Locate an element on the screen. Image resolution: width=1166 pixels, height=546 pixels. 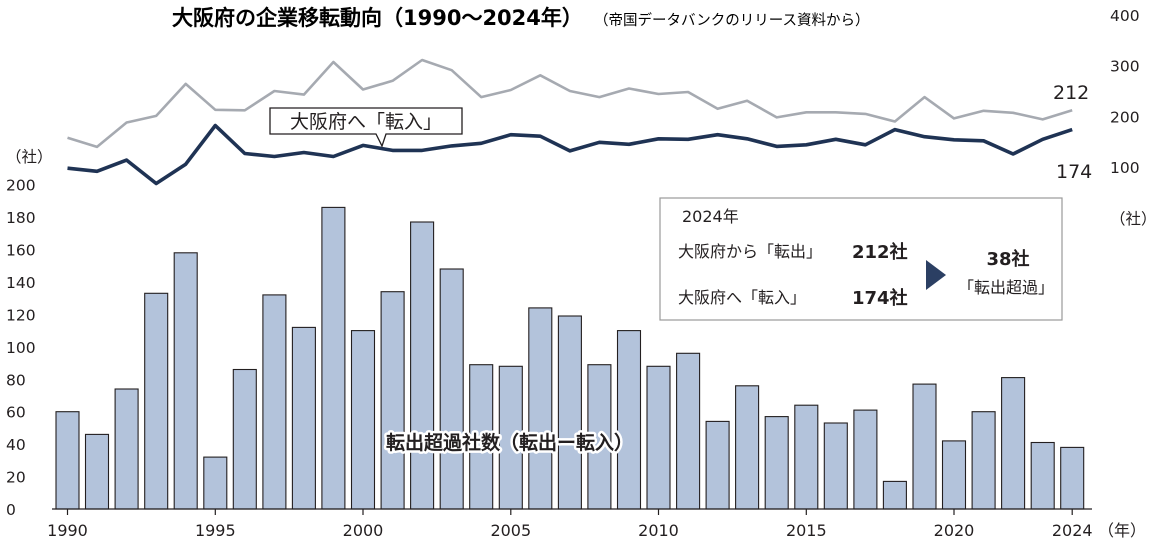
bar-2020 is located at coordinates (954, 475).